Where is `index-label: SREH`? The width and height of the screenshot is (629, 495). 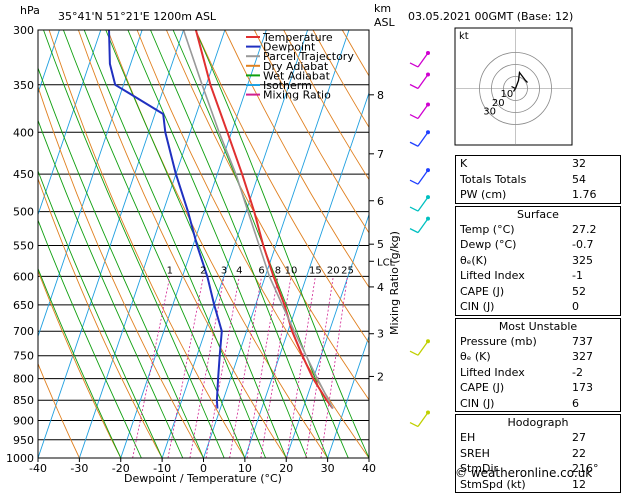
index-label: SREH is located at coordinates (475, 453).